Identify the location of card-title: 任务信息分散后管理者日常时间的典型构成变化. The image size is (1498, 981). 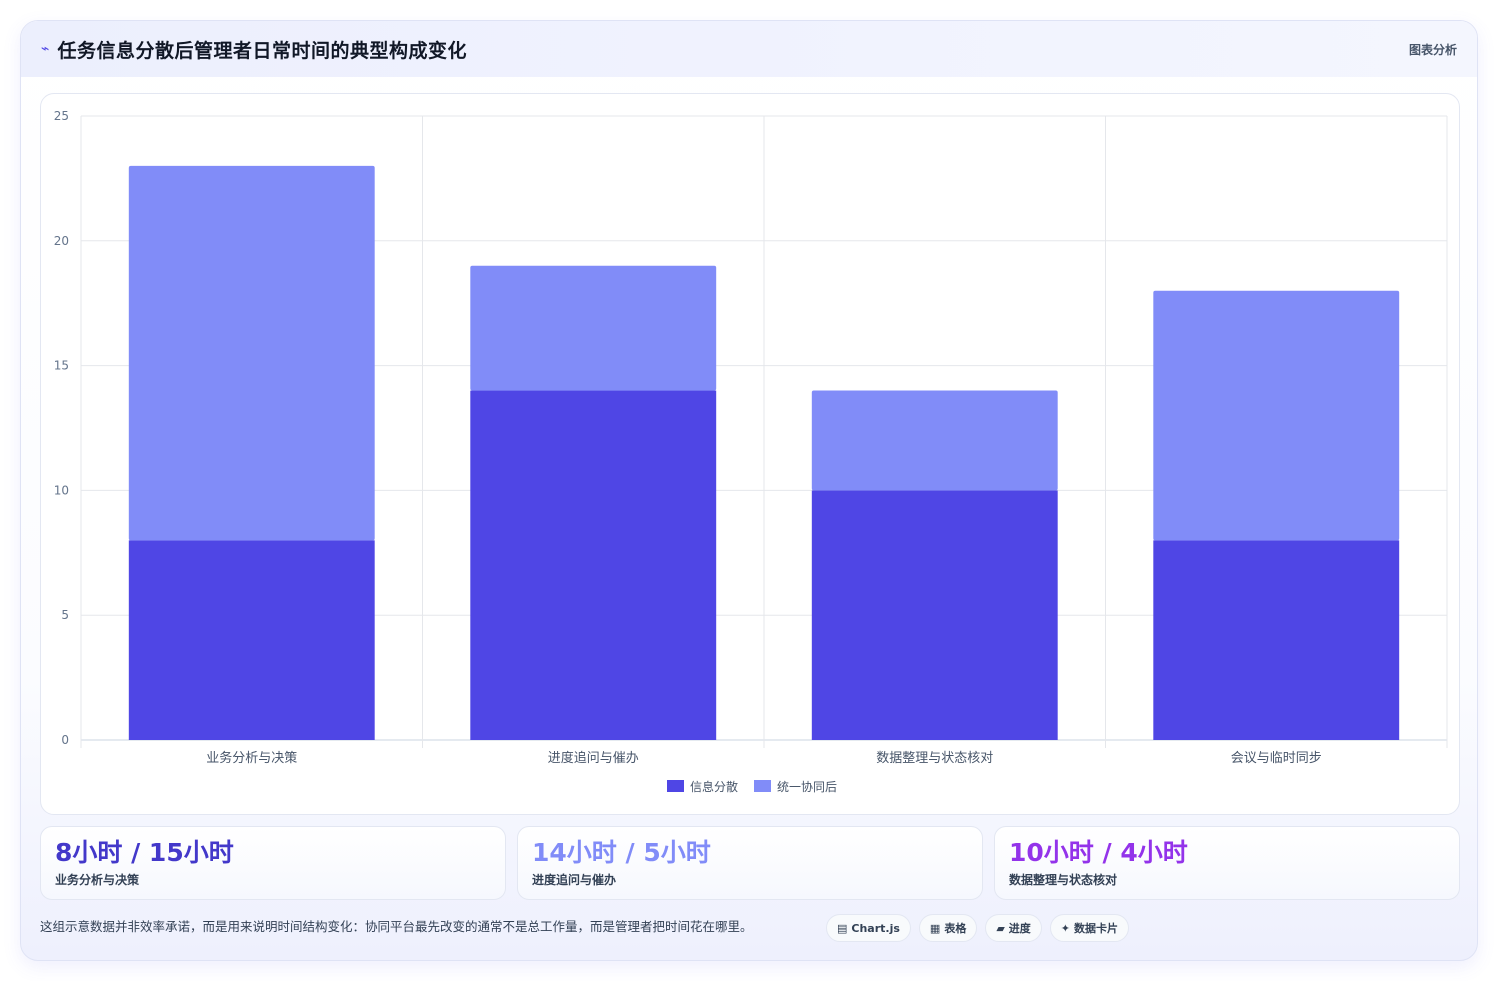
(262, 50).